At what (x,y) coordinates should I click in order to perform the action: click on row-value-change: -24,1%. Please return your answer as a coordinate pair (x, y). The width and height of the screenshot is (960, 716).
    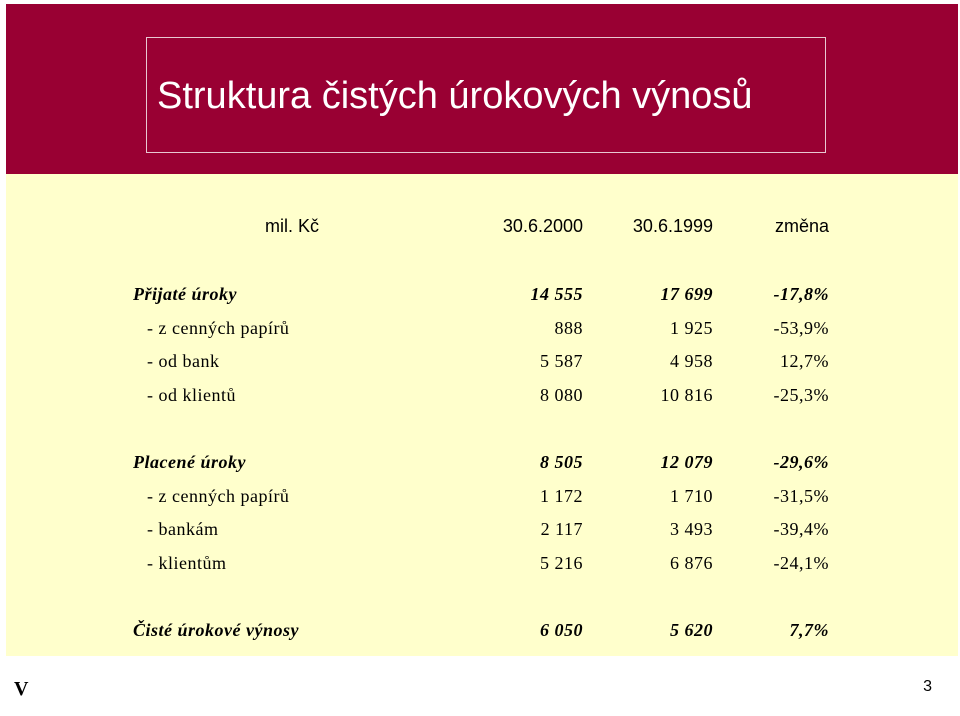
    Looking at the image, I should click on (801, 563).